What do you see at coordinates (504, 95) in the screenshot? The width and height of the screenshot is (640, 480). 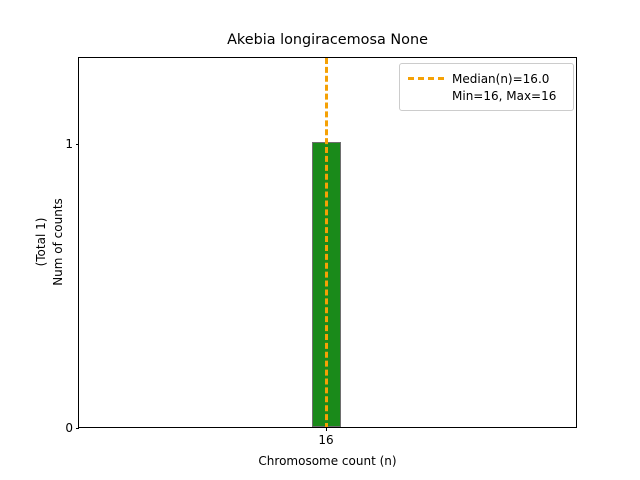 I see `legend-label-minmax: Min=16, Max=16` at bounding box center [504, 95].